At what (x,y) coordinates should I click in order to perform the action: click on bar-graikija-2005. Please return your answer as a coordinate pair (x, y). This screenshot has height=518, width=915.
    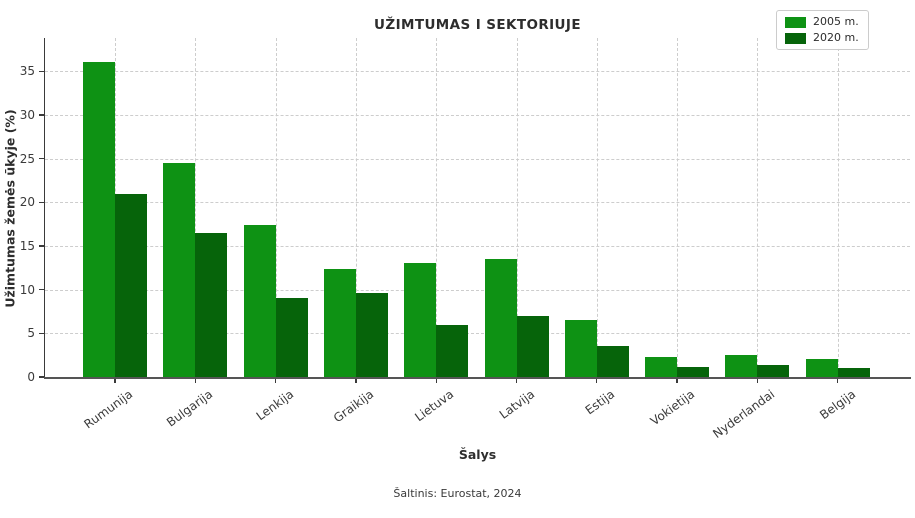
    Looking at the image, I should click on (339, 322).